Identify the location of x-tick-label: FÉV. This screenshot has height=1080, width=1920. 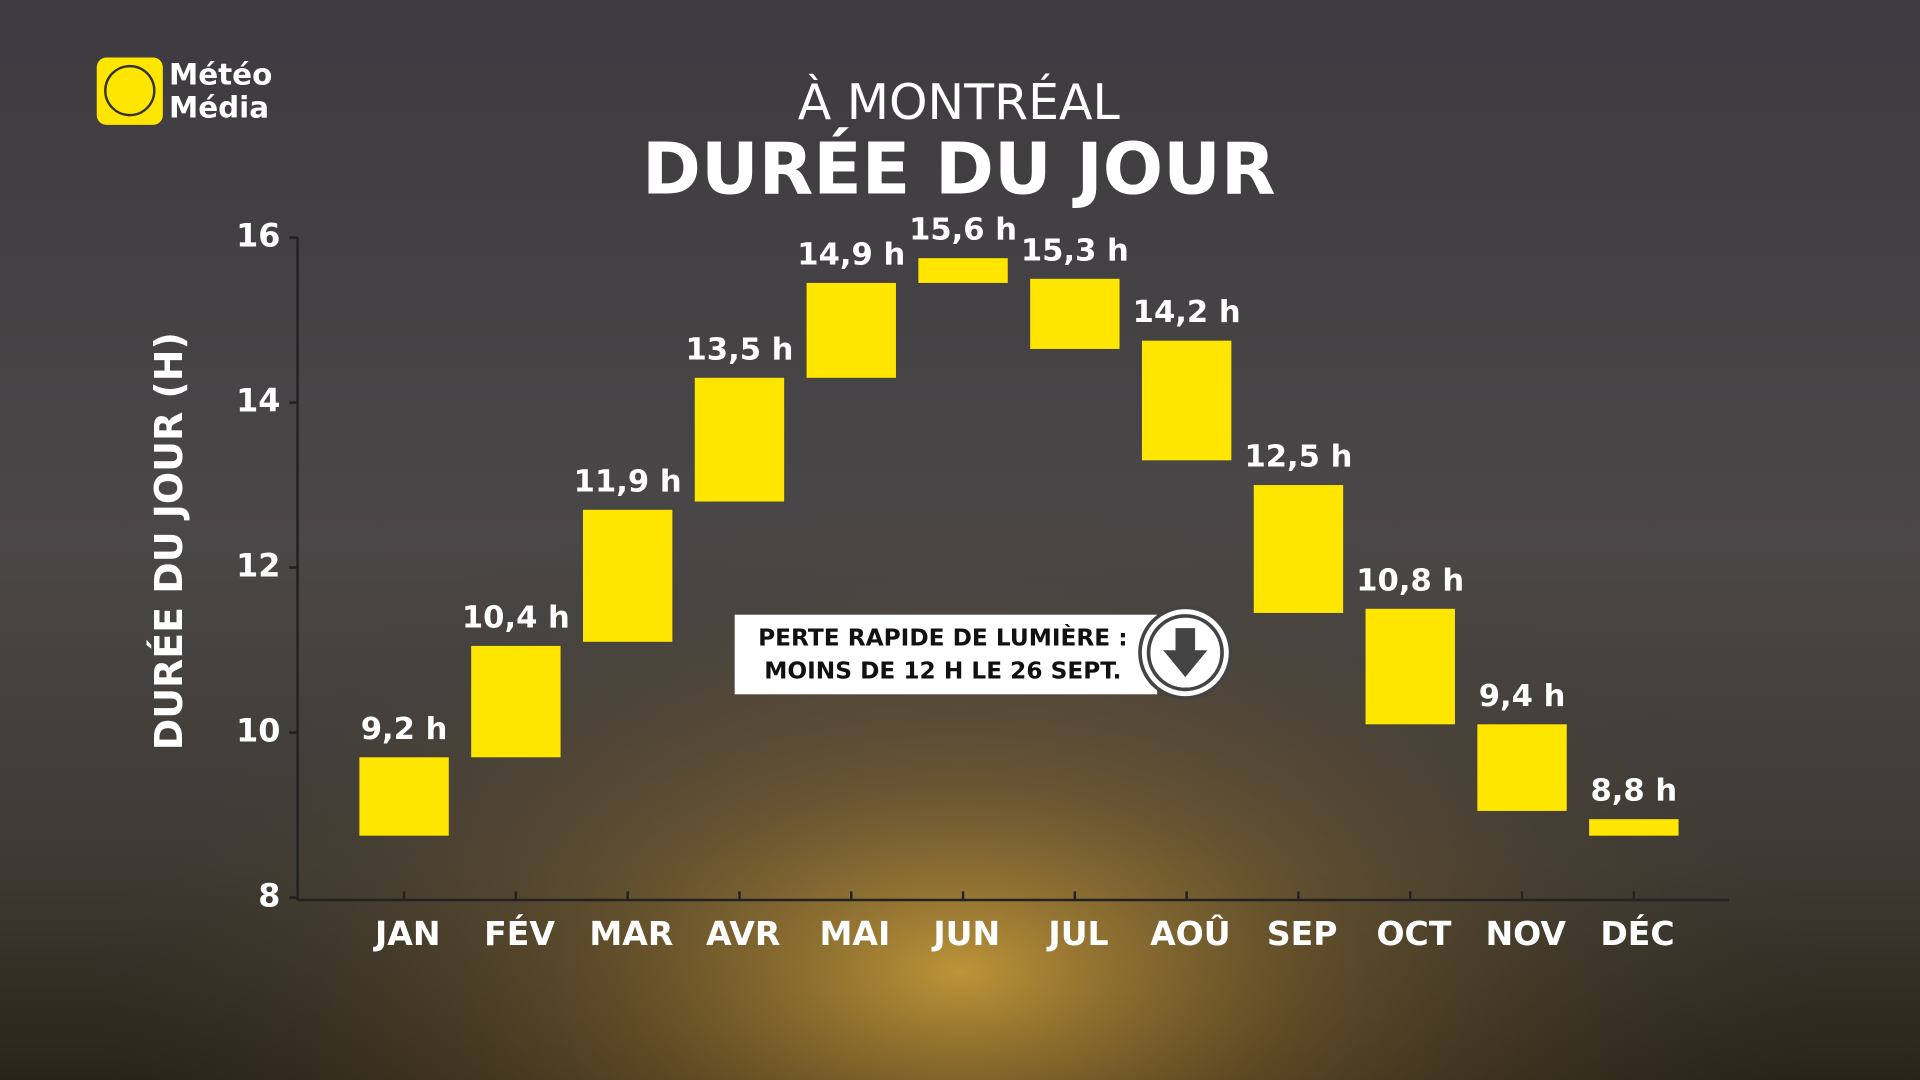
(519, 933).